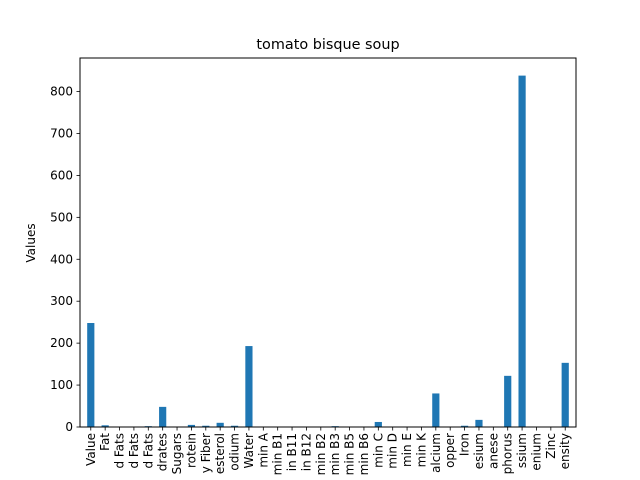 The width and height of the screenshot is (640, 480). Describe the element at coordinates (61, 217) in the screenshot. I see `y-tick-label: 500` at that location.